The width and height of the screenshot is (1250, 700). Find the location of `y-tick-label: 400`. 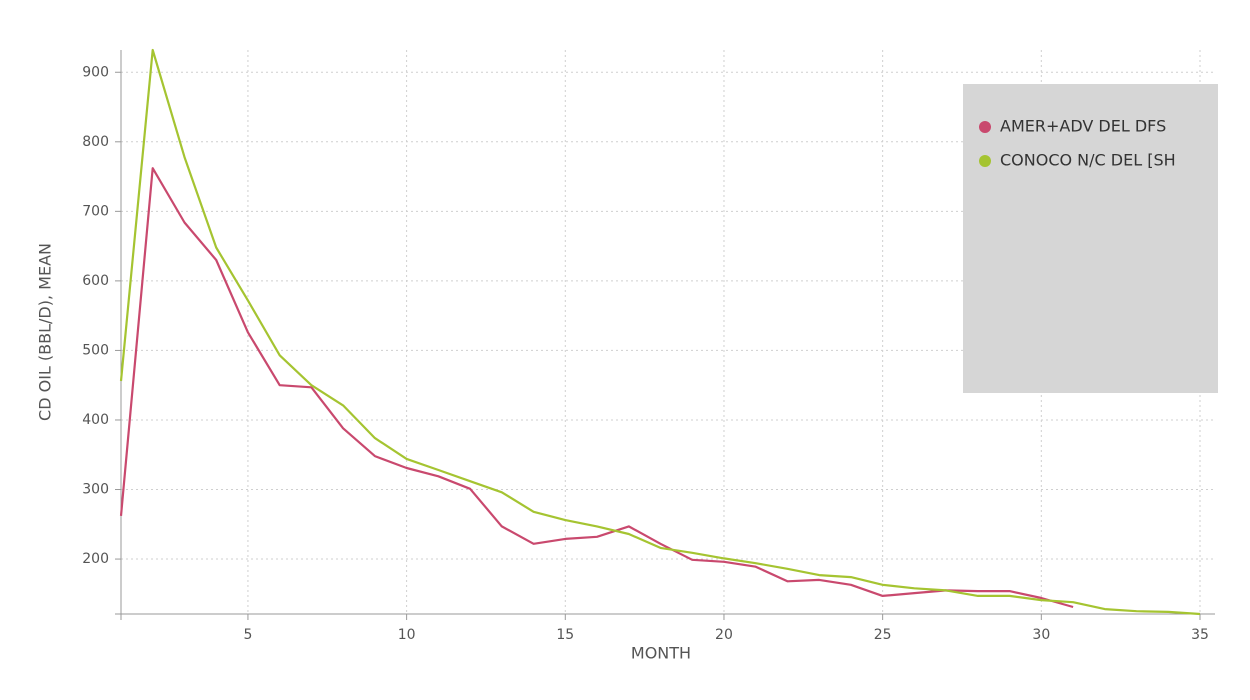

y-tick-label: 400 is located at coordinates (95, 420).